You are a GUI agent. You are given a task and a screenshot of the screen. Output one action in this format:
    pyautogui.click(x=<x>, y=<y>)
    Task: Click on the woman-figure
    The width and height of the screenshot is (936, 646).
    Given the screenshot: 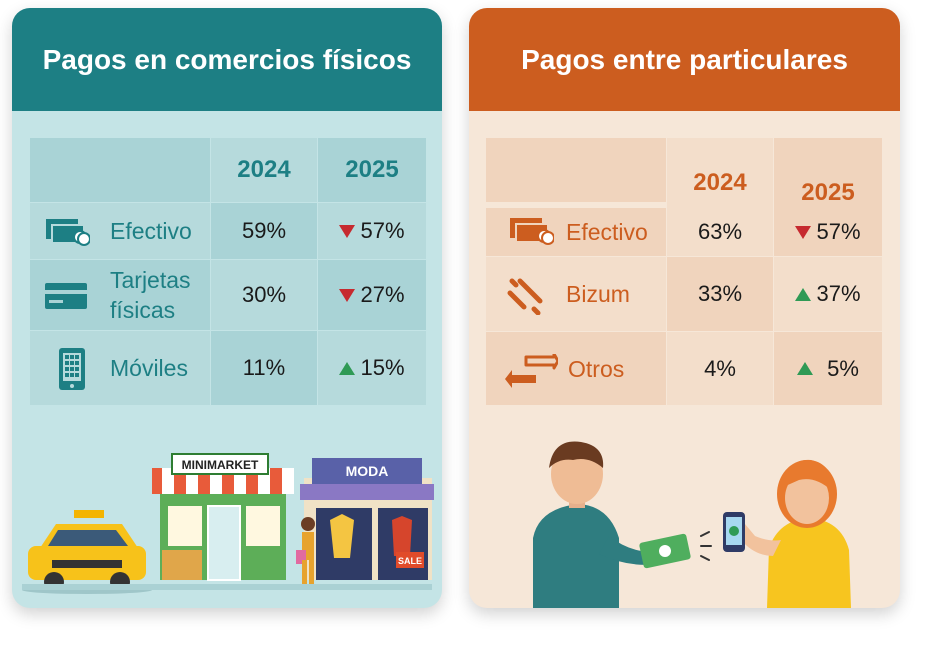 What is the action you would take?
    pyautogui.click(x=793, y=533)
    